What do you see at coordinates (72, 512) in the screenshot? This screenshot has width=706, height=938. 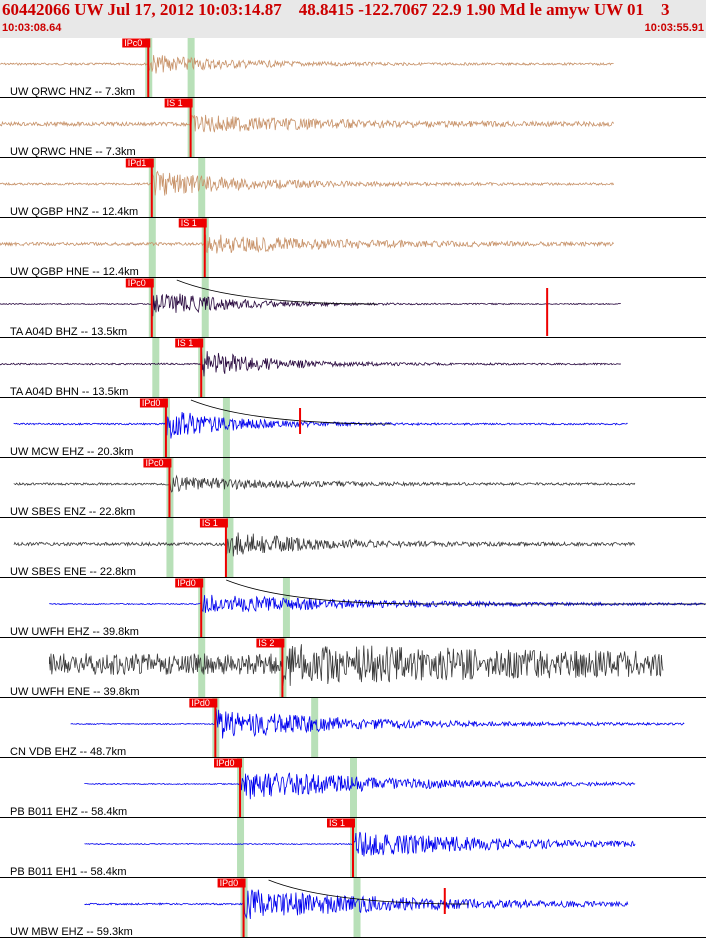 I see `station-channel-label: UW SBES ENZ -- 22.8km` at bounding box center [72, 512].